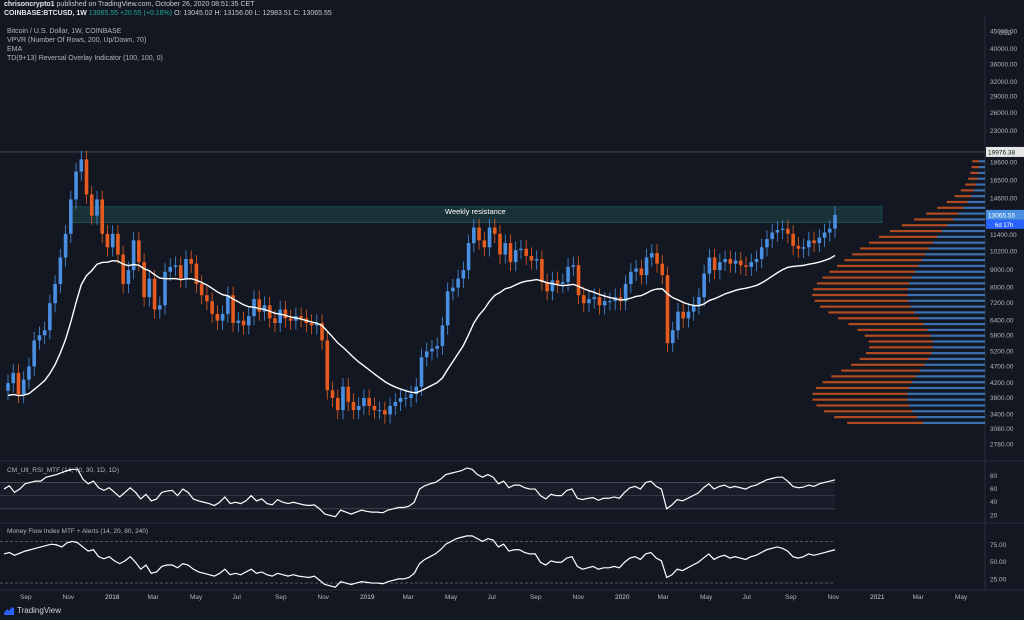 The width and height of the screenshot is (1024, 620). What do you see at coordinates (273, 13) in the screenshot?
I see `ohlc-low: L: 12983.51` at bounding box center [273, 13].